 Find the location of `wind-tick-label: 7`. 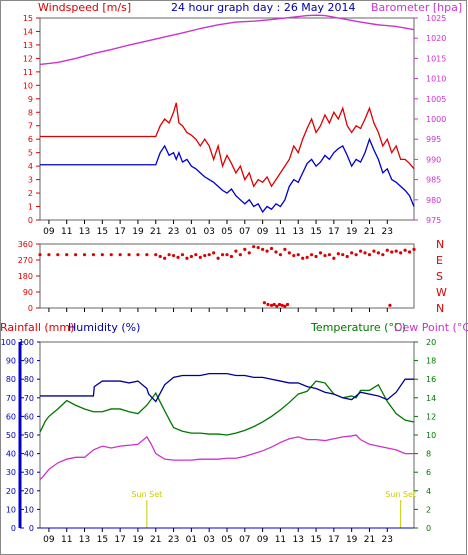

wind-tick-label: 7 is located at coordinates (30, 126).